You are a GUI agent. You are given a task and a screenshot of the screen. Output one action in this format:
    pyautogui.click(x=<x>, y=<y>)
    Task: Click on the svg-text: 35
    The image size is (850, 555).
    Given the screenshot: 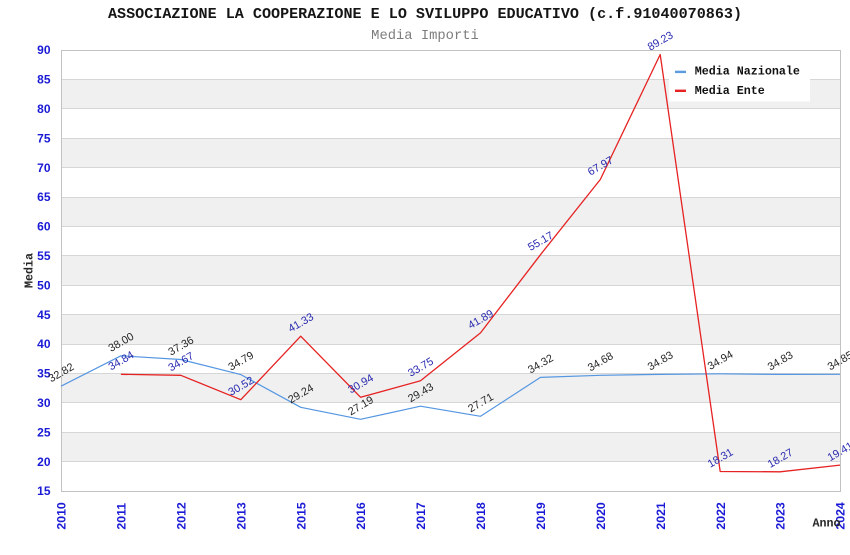 What is the action you would take?
    pyautogui.click(x=44, y=374)
    